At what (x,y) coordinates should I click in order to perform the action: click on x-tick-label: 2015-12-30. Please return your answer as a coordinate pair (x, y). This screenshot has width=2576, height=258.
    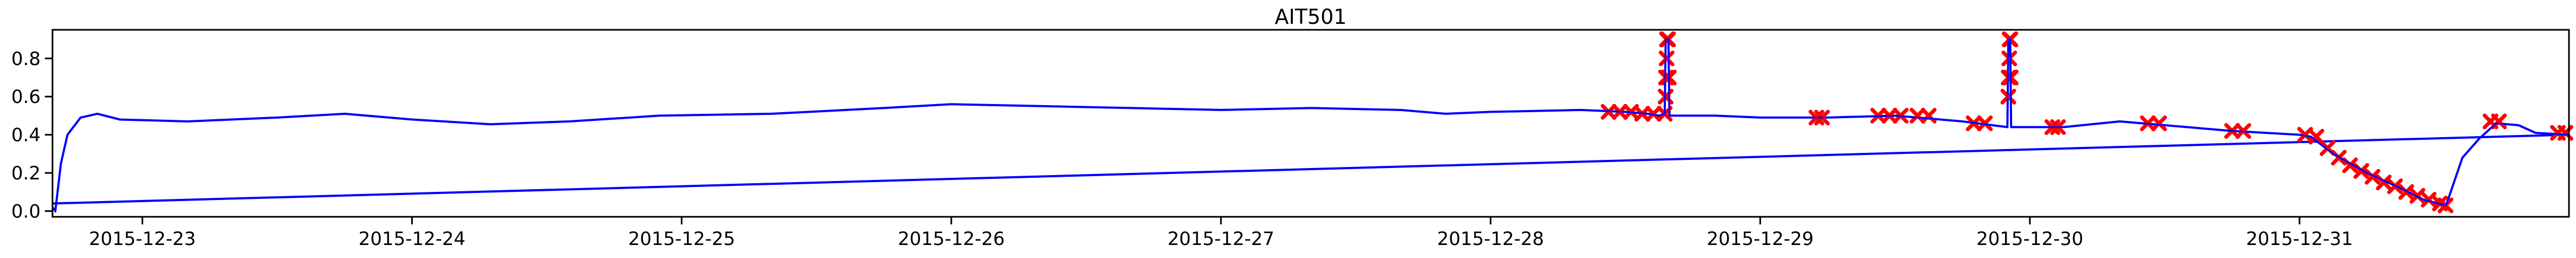
    Looking at the image, I should click on (2030, 239).